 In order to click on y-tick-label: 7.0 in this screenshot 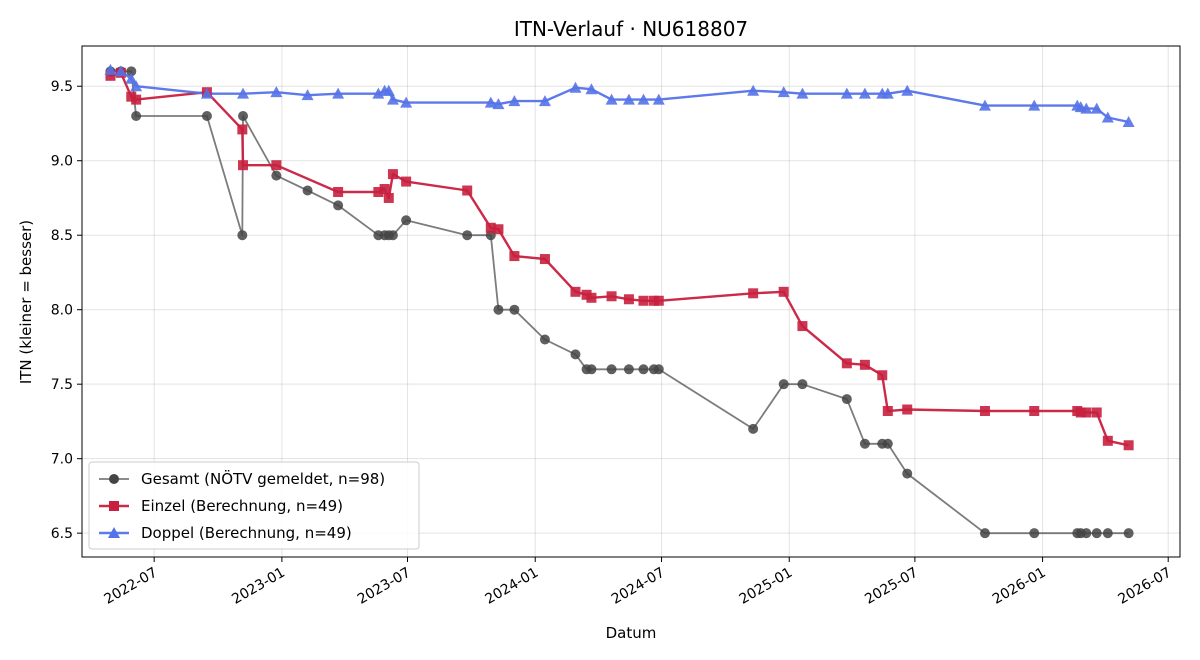, I will do `click(62, 460)`.